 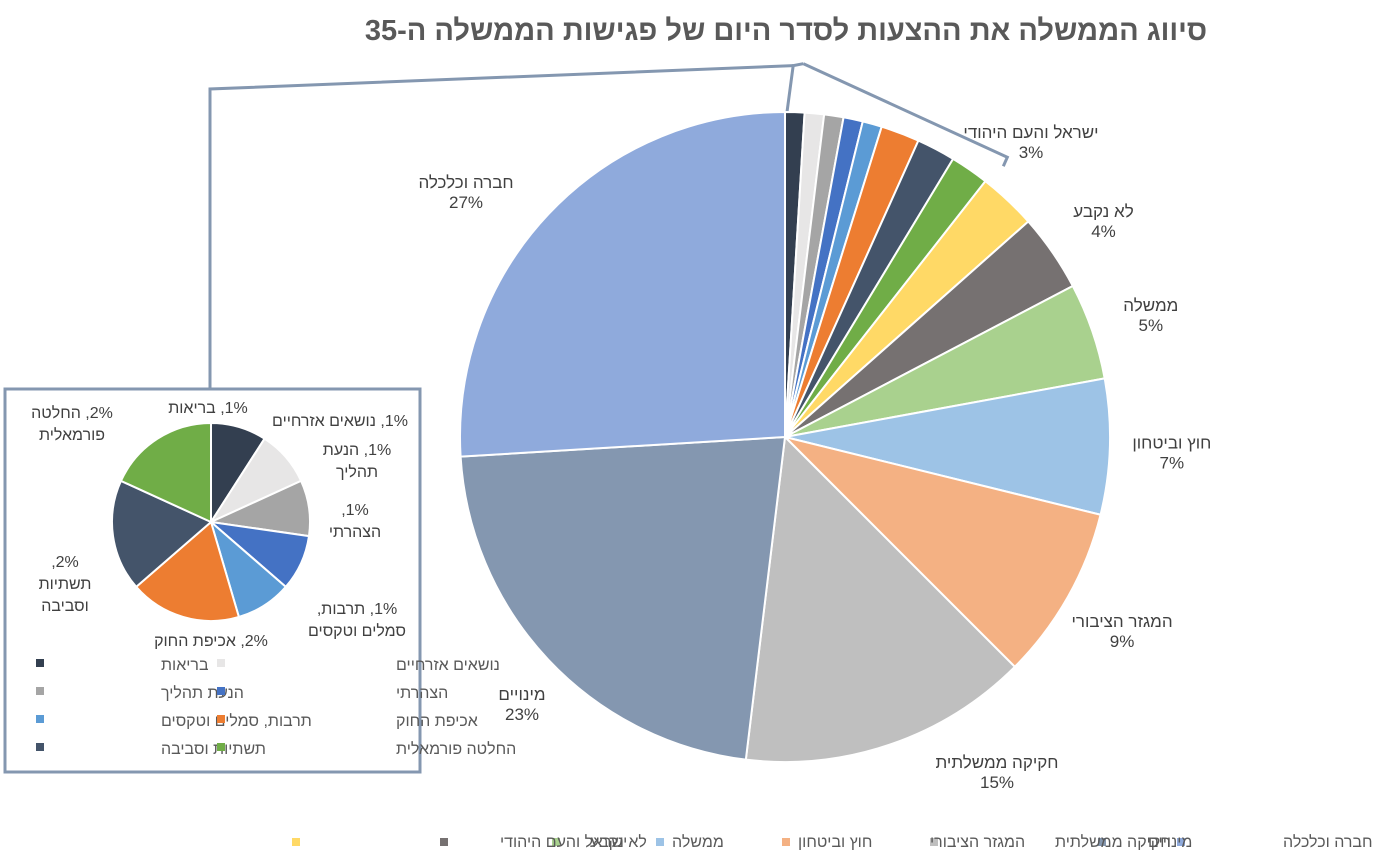 What do you see at coordinates (1103, 231) in the screenshot?
I see `main-slice-value-label: 4%` at bounding box center [1103, 231].